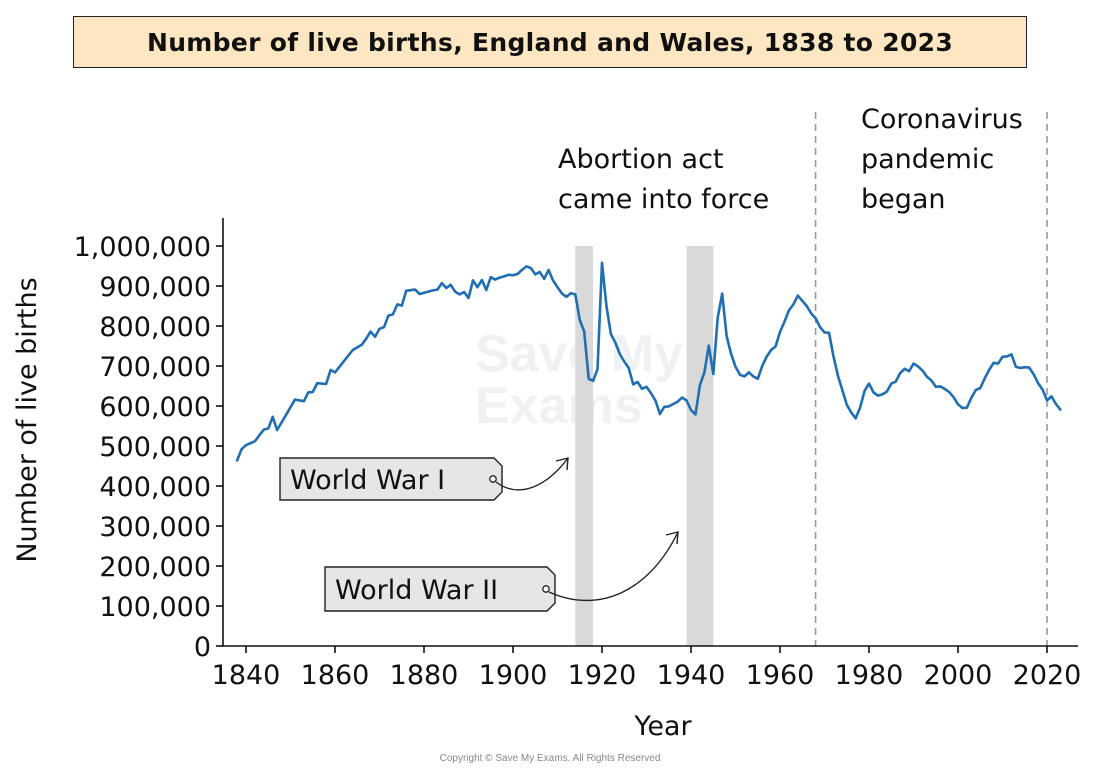 The height and width of the screenshot is (778, 1100). Describe the element at coordinates (662, 726) in the screenshot. I see `x-axis-title: Year` at that location.